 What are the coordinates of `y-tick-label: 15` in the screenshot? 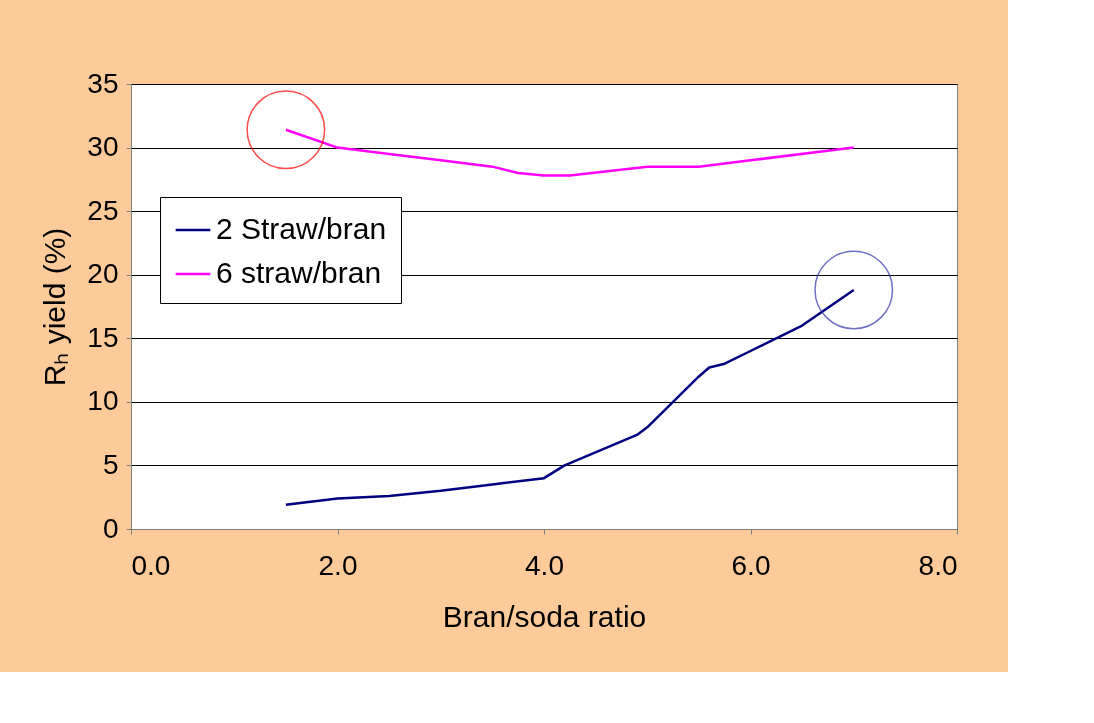 It's located at (103, 337).